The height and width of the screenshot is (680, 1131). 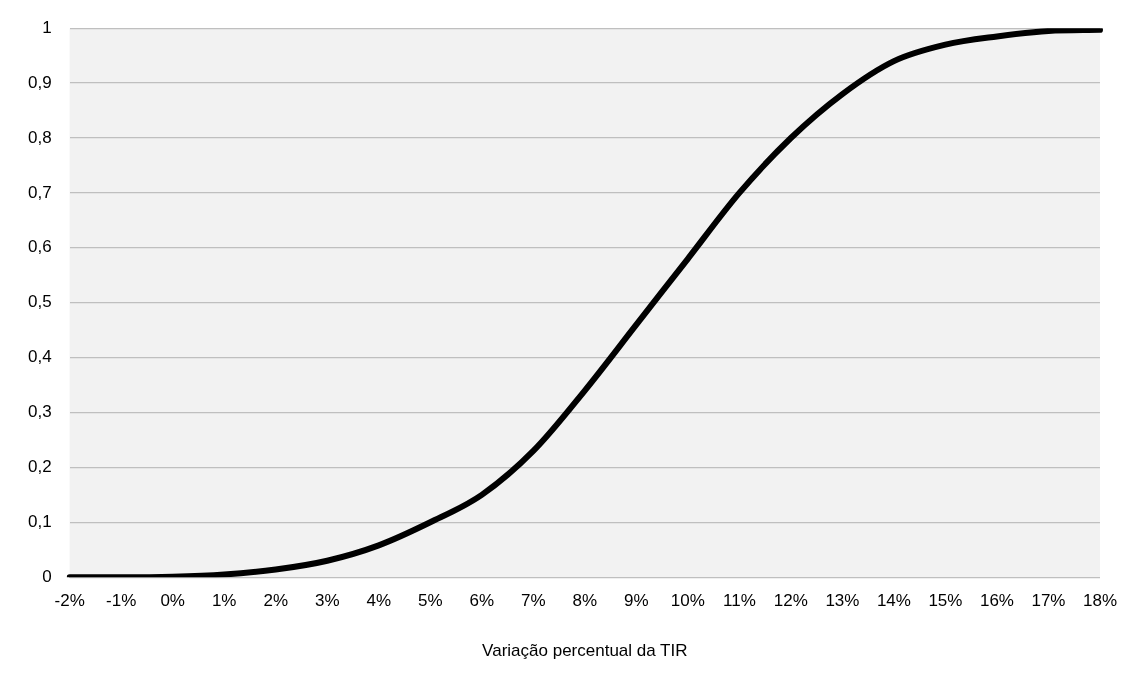 I want to click on x-tick-label: 16%, so click(x=996, y=601).